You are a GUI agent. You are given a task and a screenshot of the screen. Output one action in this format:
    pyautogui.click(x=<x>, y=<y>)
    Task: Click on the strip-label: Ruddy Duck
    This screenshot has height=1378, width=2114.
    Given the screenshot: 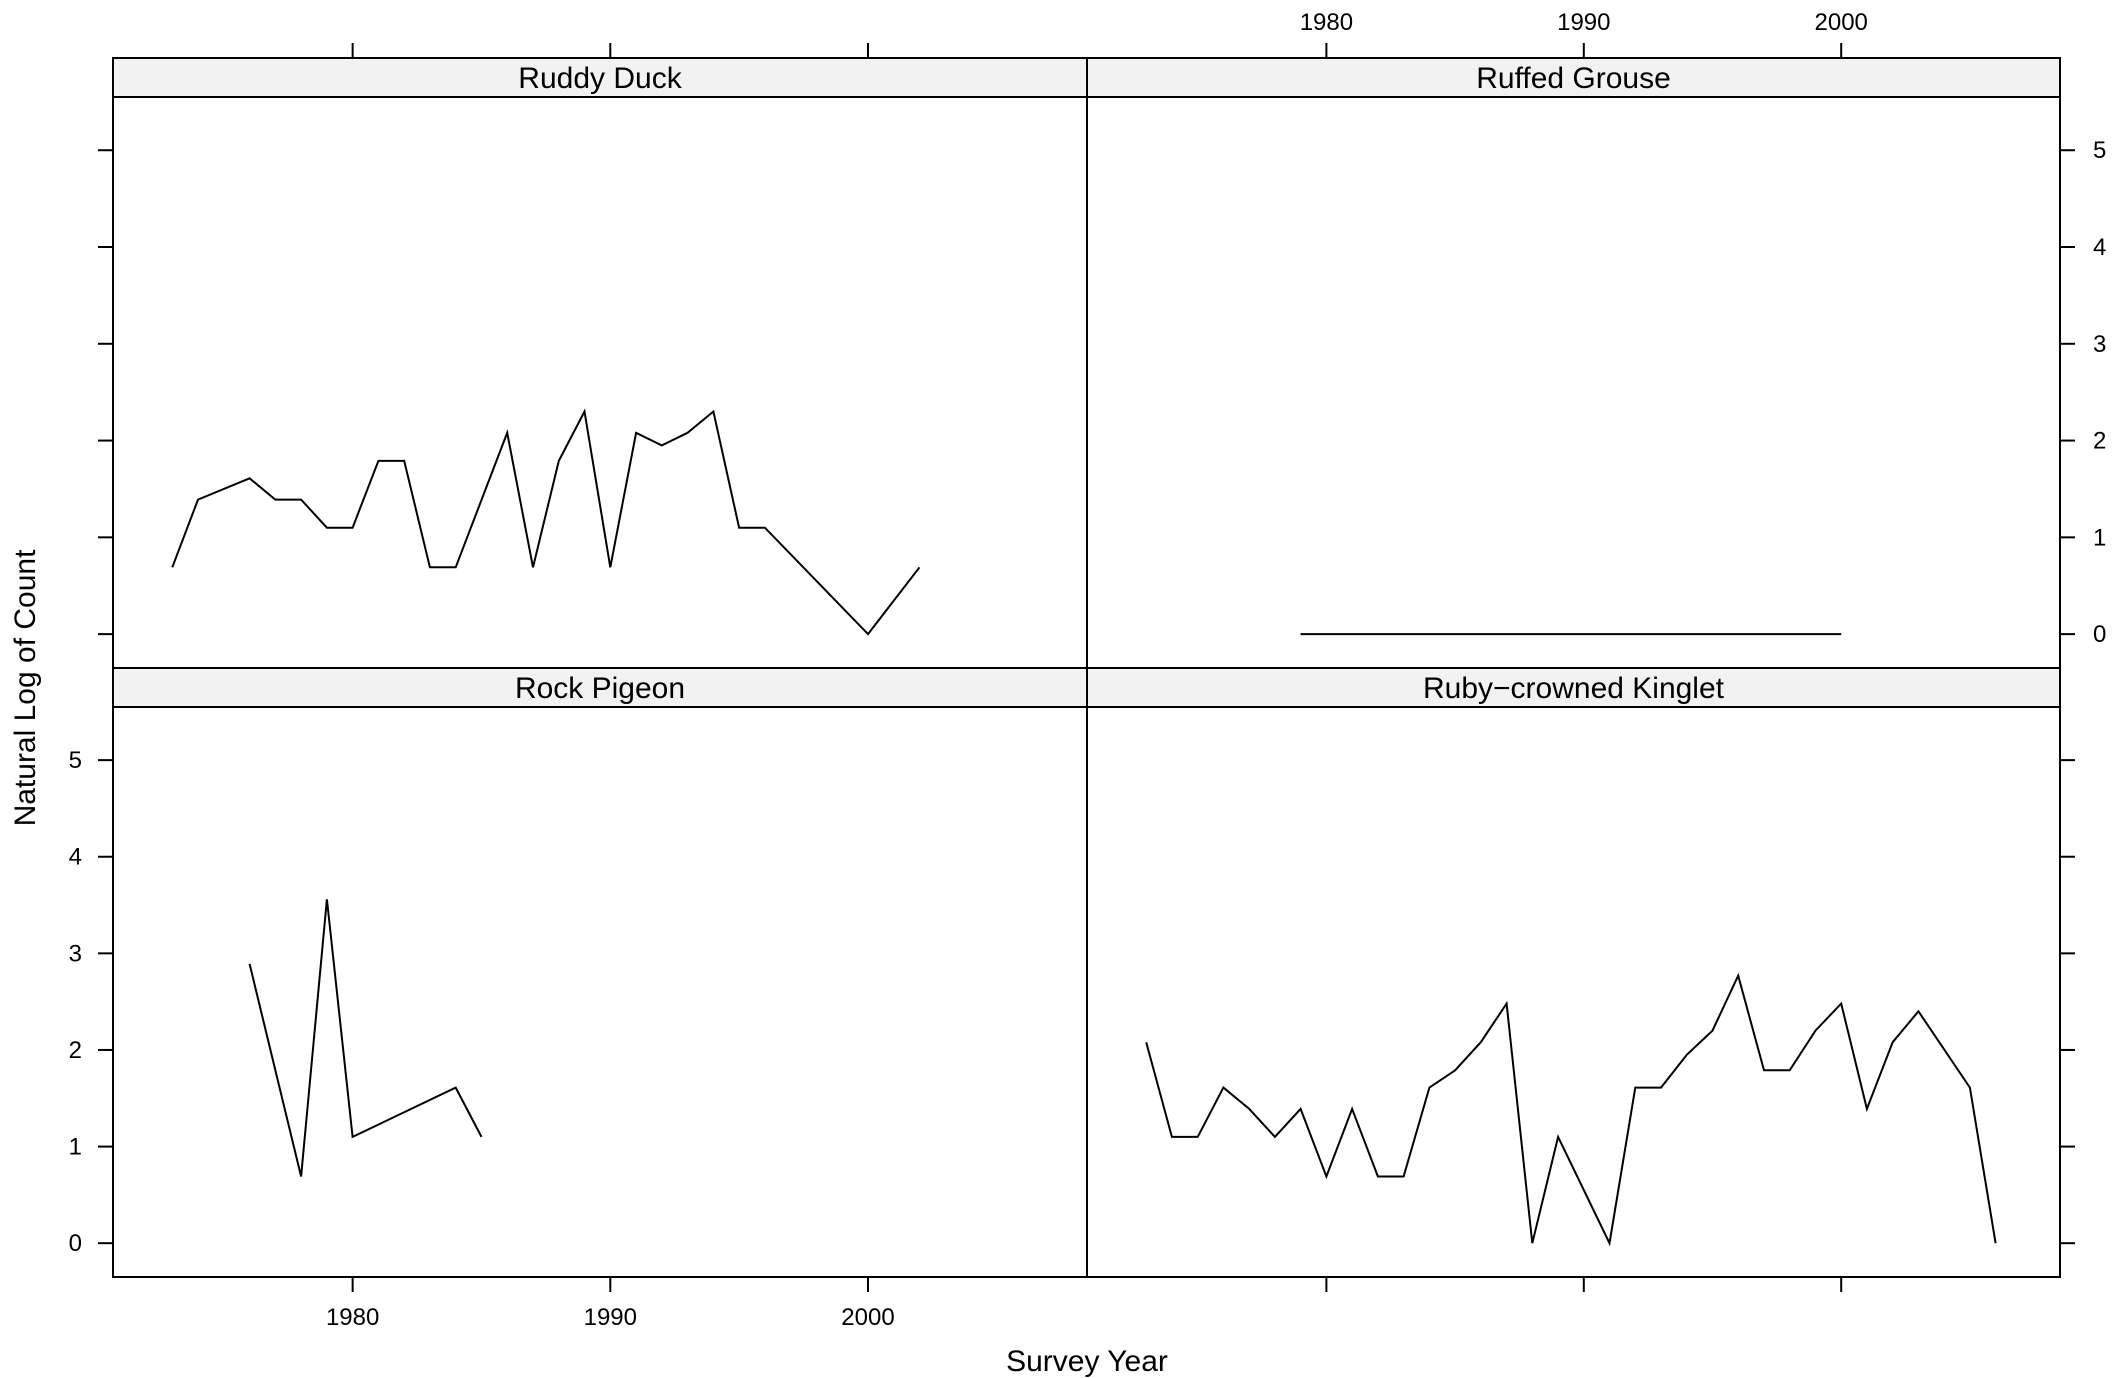 What is the action you would take?
    pyautogui.click(x=600, y=78)
    